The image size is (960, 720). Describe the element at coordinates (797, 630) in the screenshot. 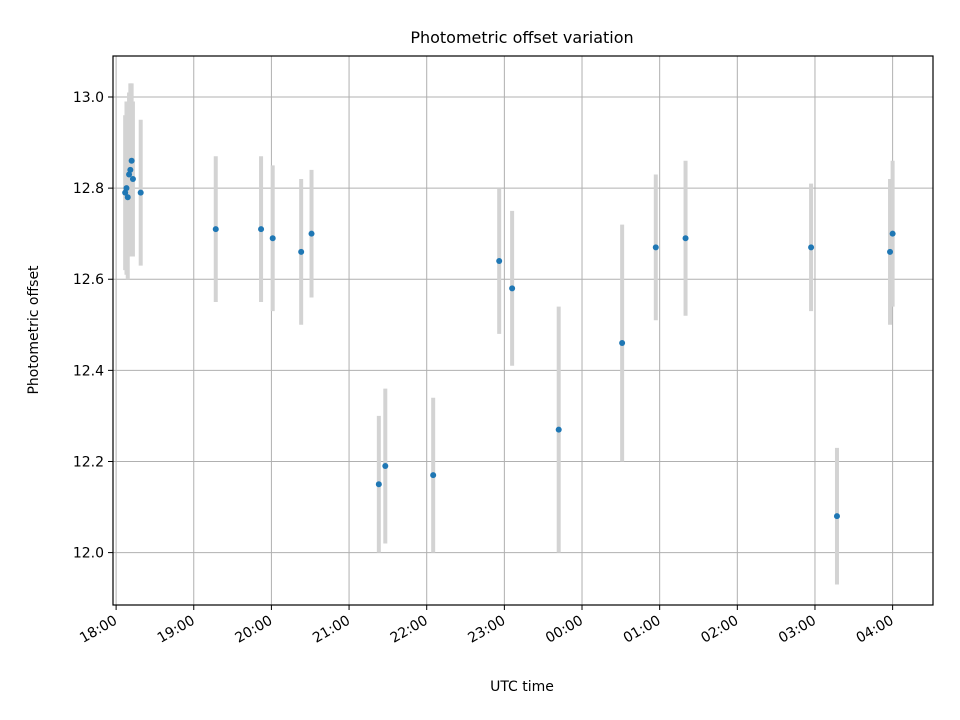

I see `x-tick-label: 03:00` at that location.